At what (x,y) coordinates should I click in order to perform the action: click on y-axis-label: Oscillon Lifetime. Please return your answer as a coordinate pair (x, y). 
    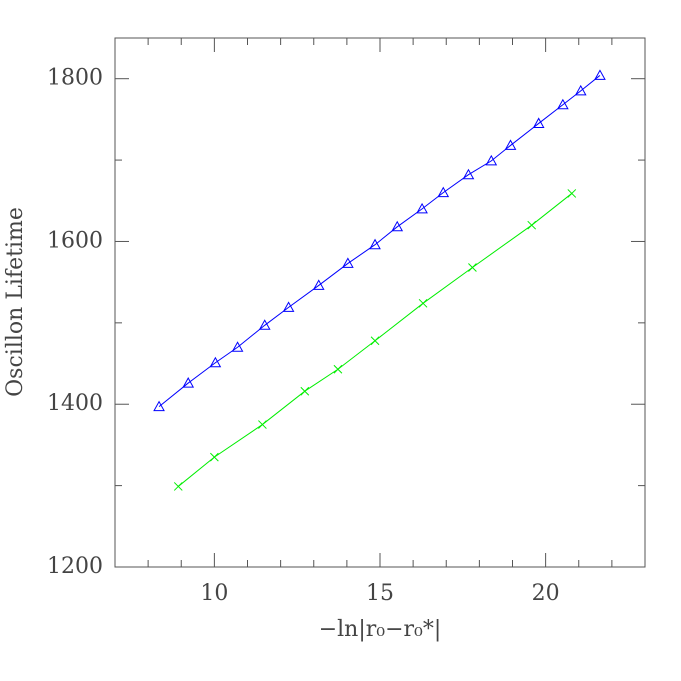
    Looking at the image, I should click on (15, 302).